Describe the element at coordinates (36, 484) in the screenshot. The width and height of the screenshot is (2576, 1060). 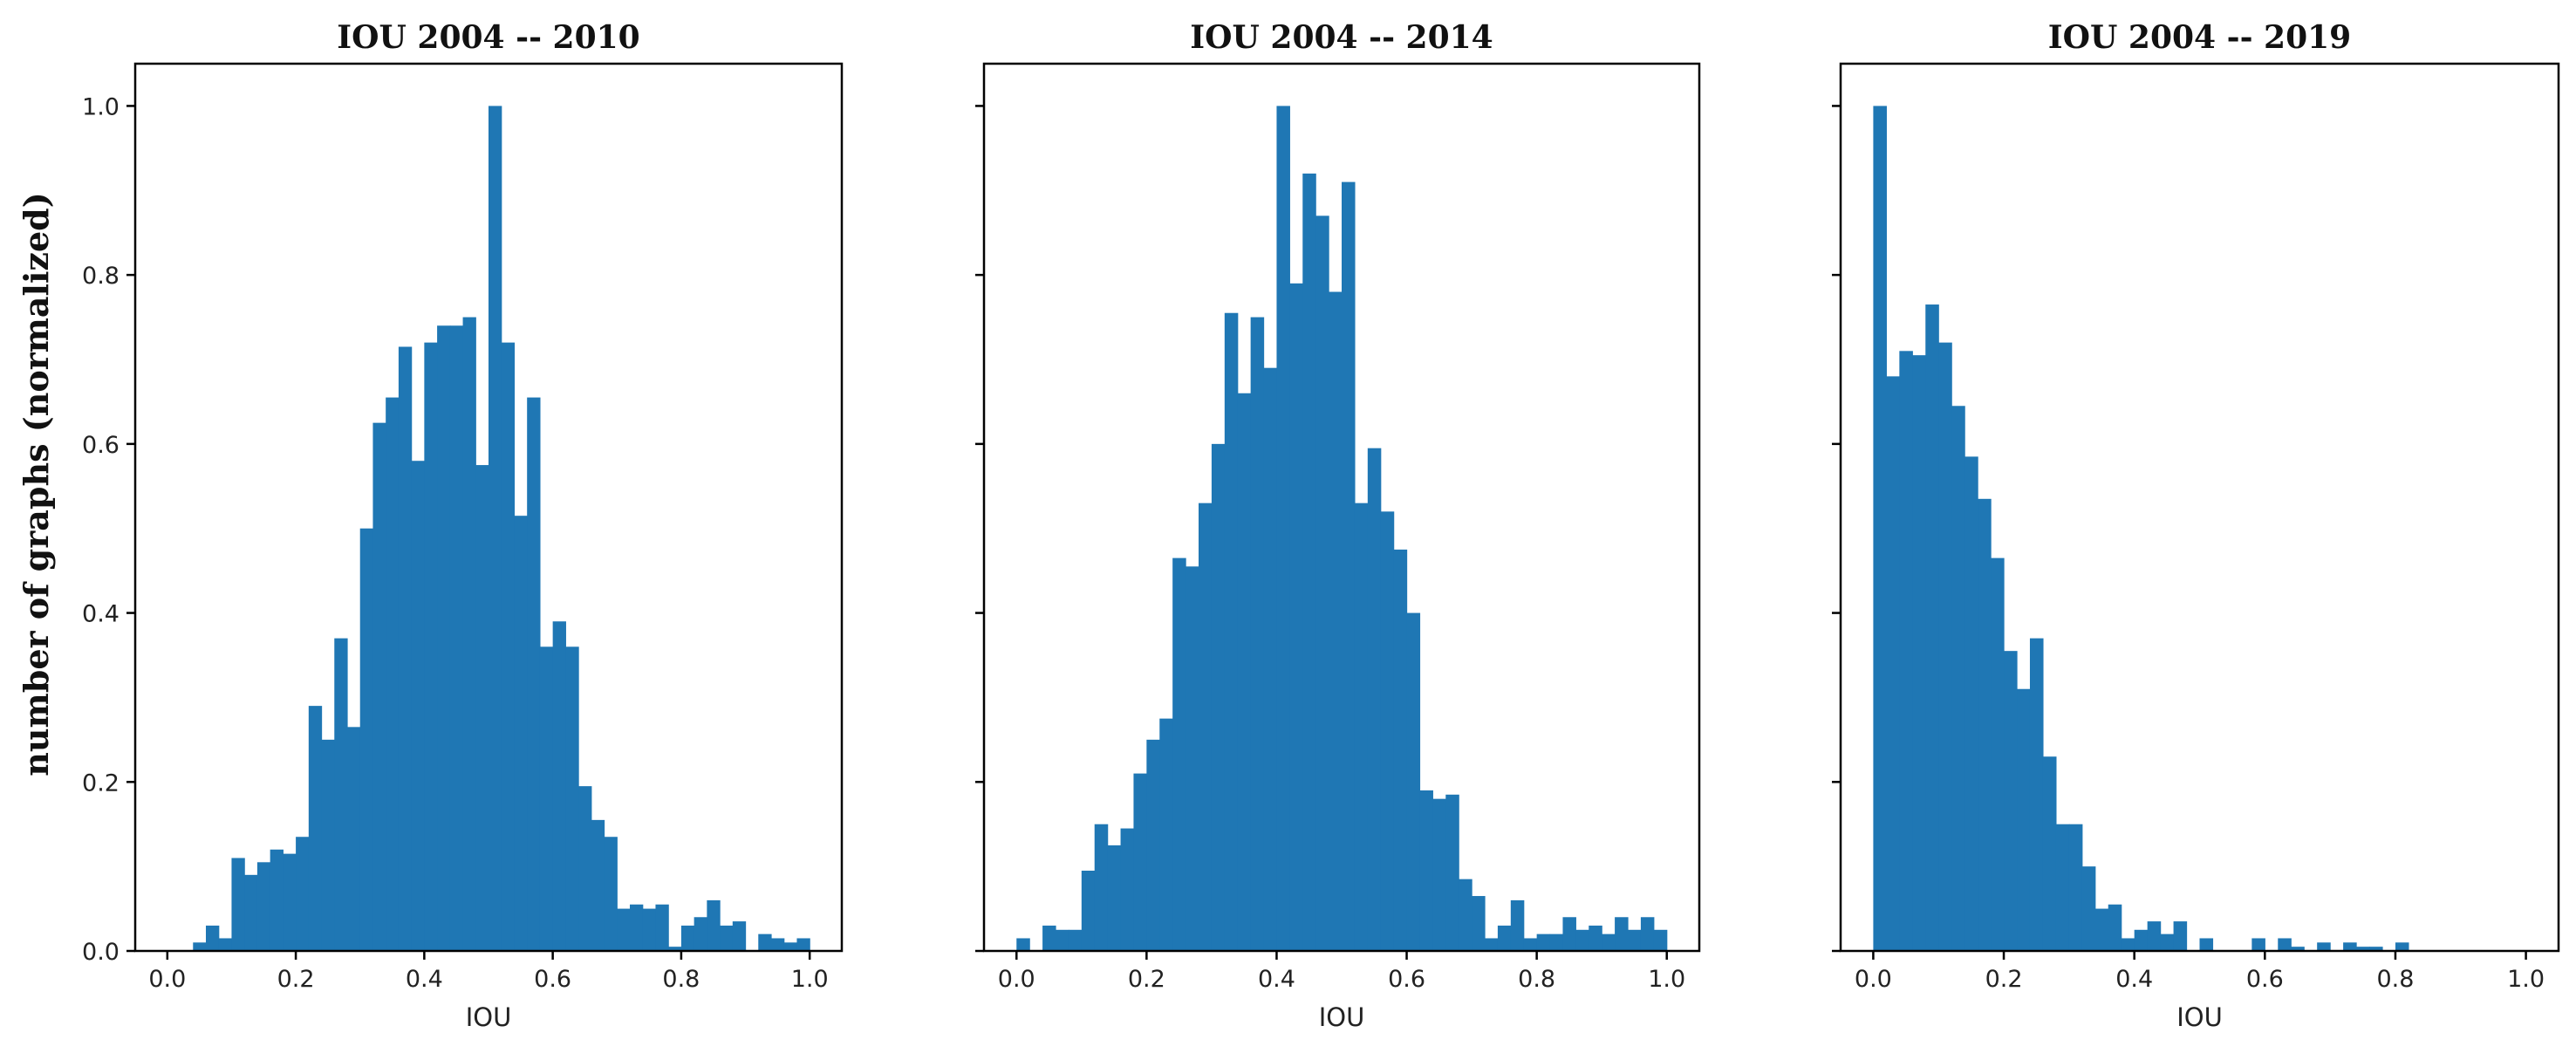
I see `y-axis-label: number of graphs (normalized)` at that location.